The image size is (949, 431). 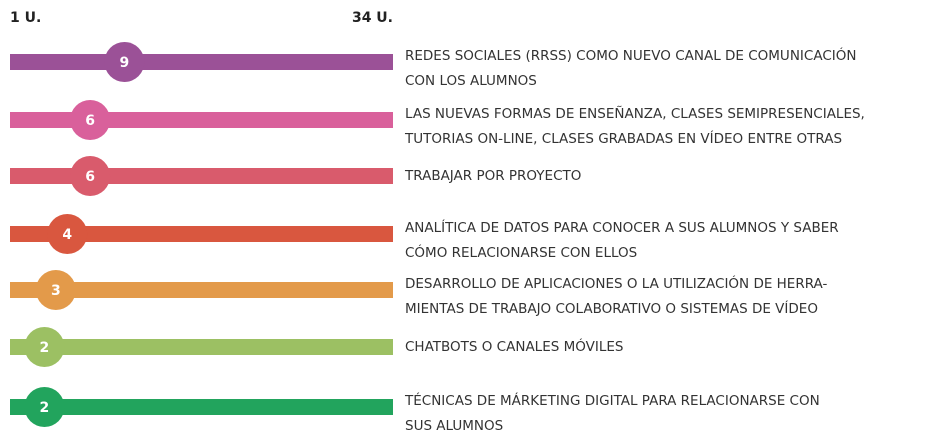 I want to click on x-tick-label: 34 U., so click(x=372, y=18).